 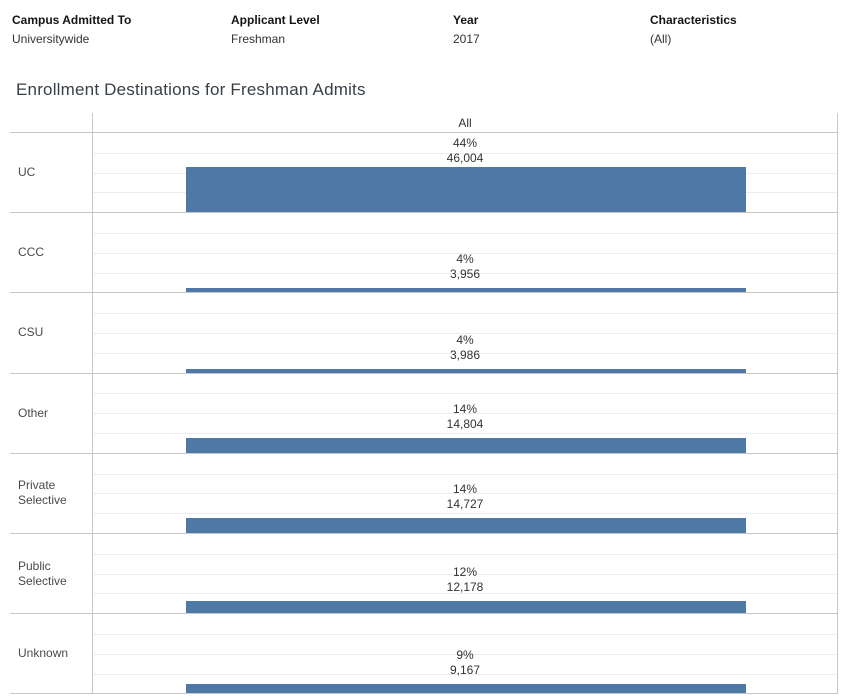 I want to click on filter-label: Year, so click(x=466, y=20).